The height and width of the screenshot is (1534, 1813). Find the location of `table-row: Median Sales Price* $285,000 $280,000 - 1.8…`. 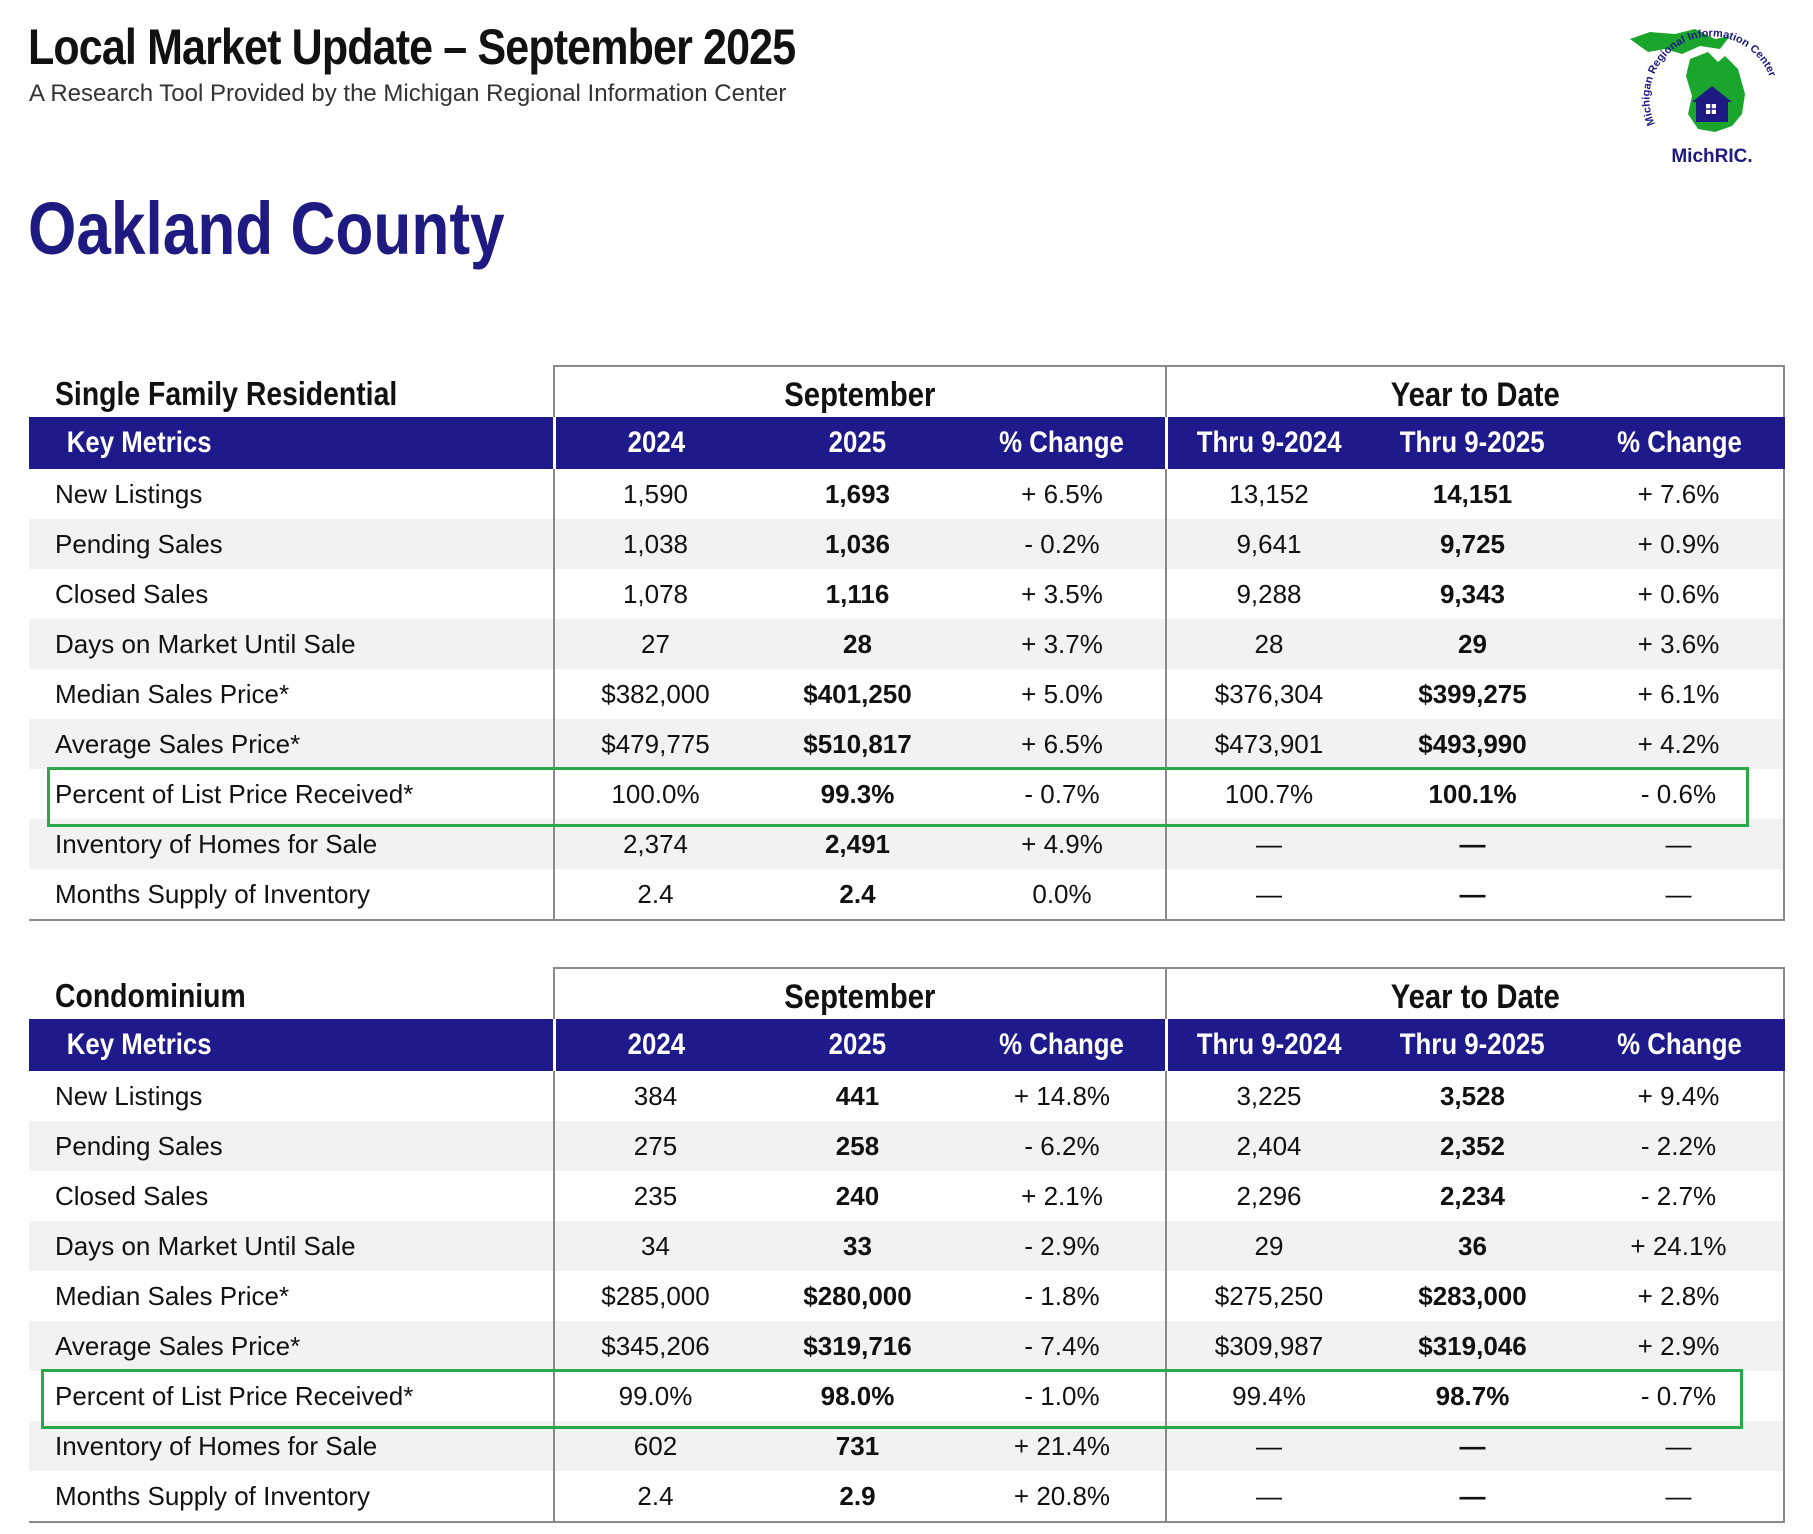

table-row: Median Sales Price* $285,000 $280,000 - 1.8… is located at coordinates (907, 1296).